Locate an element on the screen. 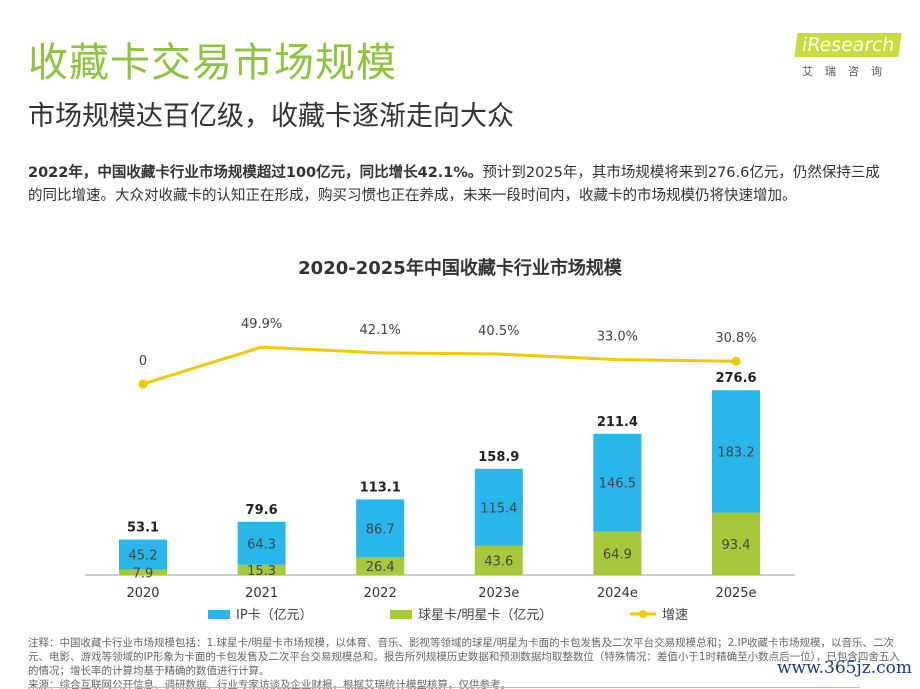  label-total: 53.1 is located at coordinates (143, 528).